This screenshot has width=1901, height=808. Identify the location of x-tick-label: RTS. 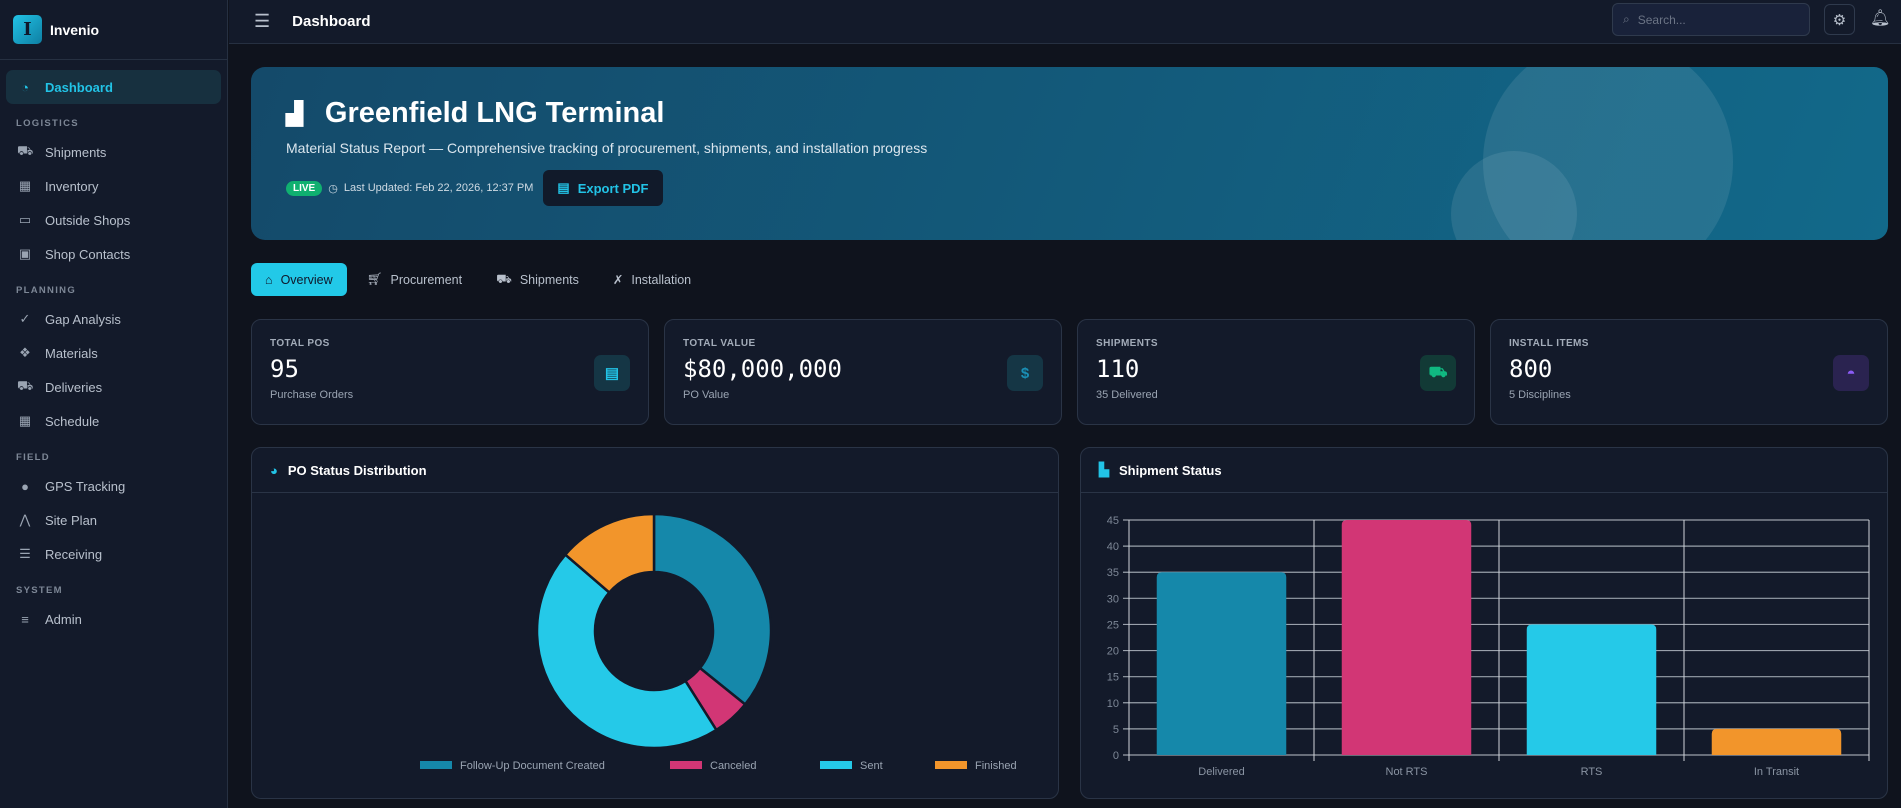
(1592, 772).